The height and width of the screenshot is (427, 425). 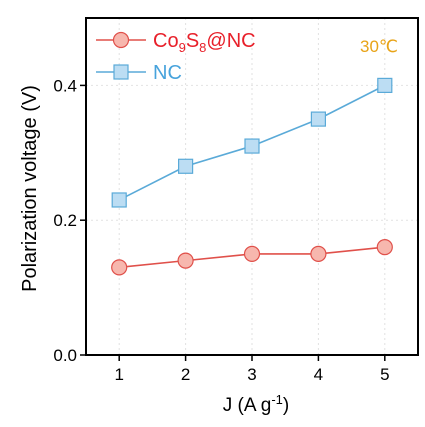 What do you see at coordinates (139, 73) in the screenshot?
I see `legend-item-nc: NC` at bounding box center [139, 73].